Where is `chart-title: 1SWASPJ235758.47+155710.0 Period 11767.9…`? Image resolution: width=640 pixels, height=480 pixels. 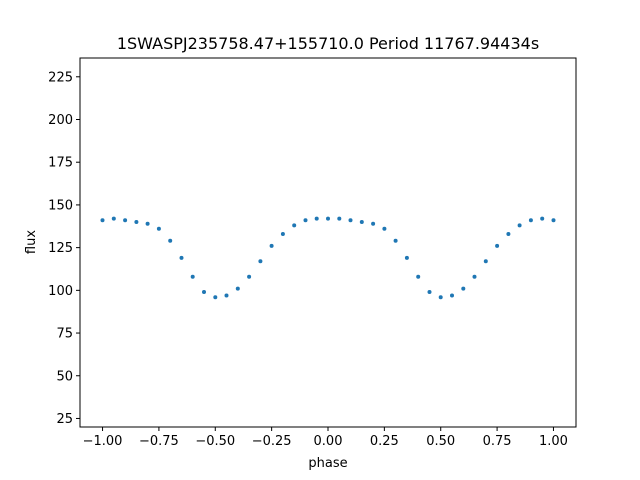 chart-title: 1SWASPJ235758.47+155710.0 Period 11767.9… is located at coordinates (328, 43).